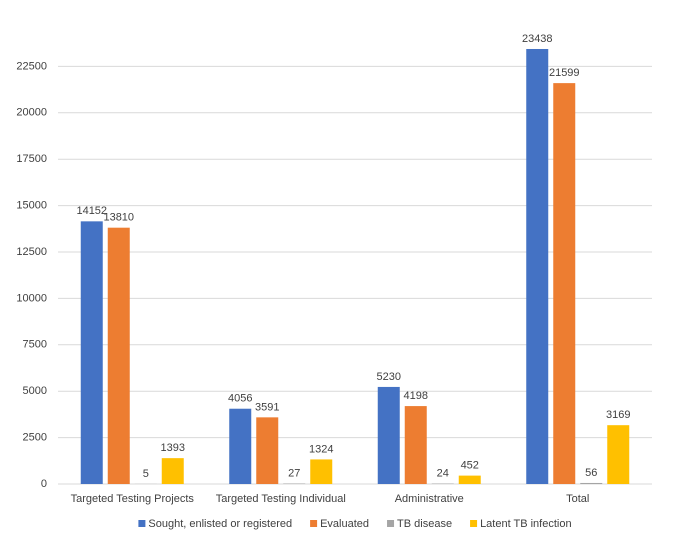  Describe the element at coordinates (344, 524) in the screenshot. I see `legend-label: Evaluated` at that location.